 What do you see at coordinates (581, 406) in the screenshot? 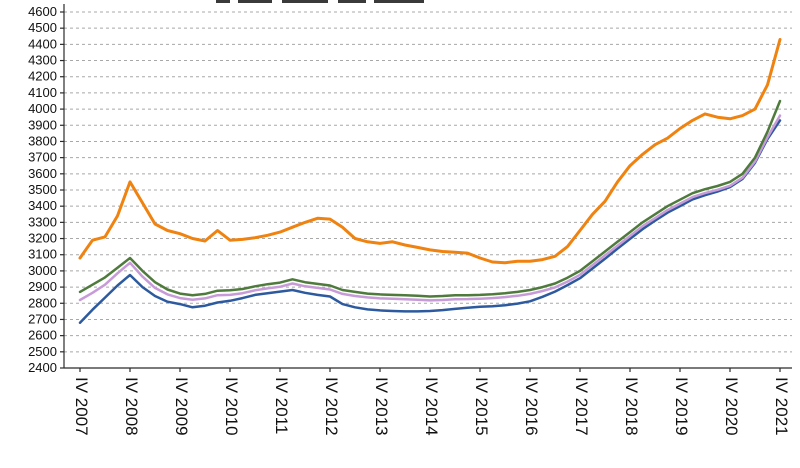
I see `x-tick-label: IV 2017` at bounding box center [581, 406].